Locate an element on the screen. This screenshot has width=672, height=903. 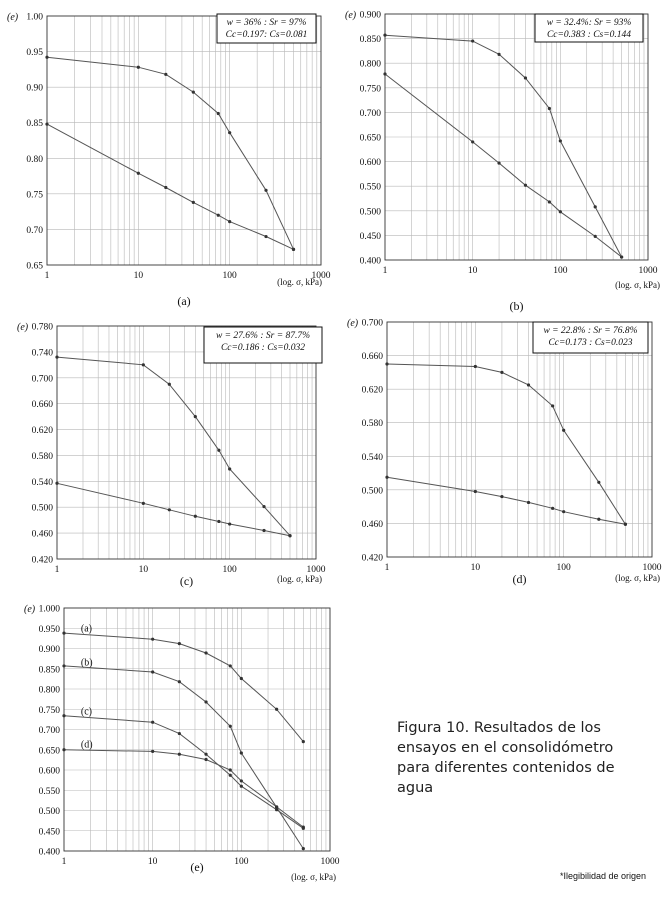
panel-label: (c) is located at coordinates (186, 581).